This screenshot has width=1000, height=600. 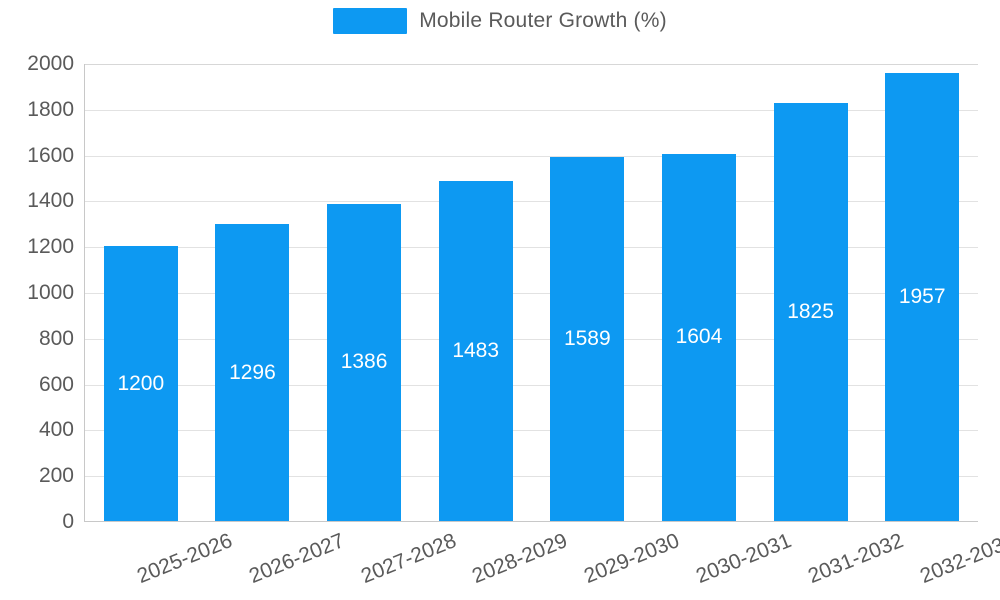 What do you see at coordinates (56, 475) in the screenshot?
I see `y-tick-1: 200` at bounding box center [56, 475].